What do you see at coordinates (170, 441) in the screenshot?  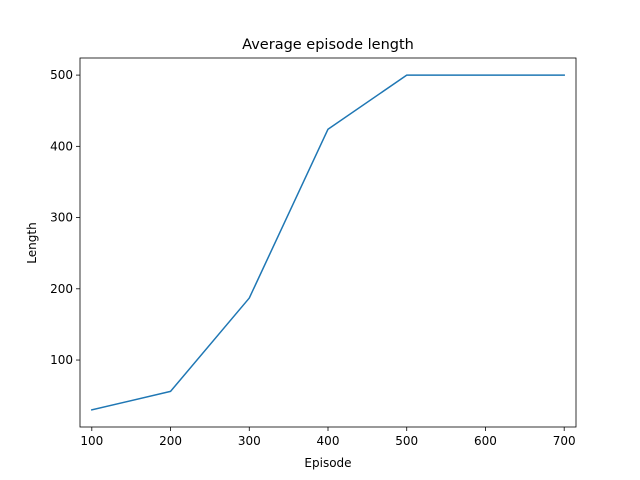 I see `x-tick-label: 200` at bounding box center [170, 441].